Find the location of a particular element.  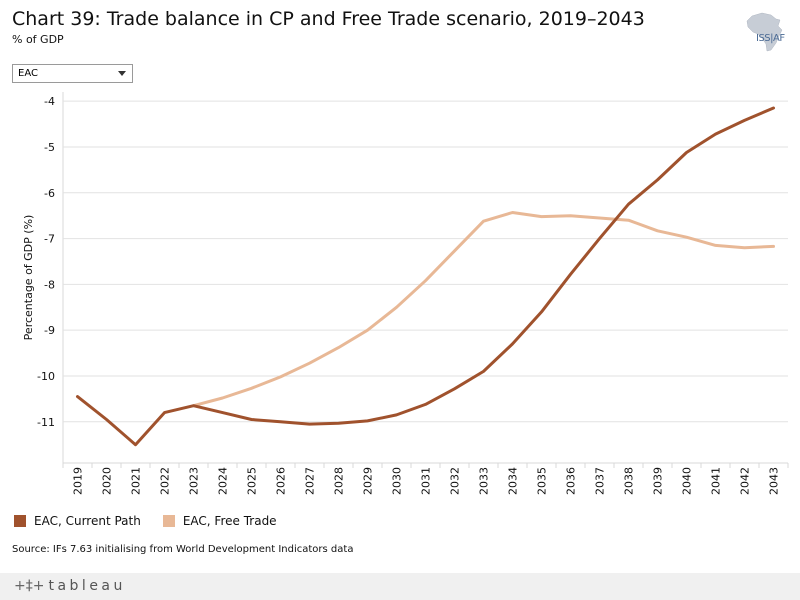

x-tick-label: 2033 is located at coordinates (484, 481).